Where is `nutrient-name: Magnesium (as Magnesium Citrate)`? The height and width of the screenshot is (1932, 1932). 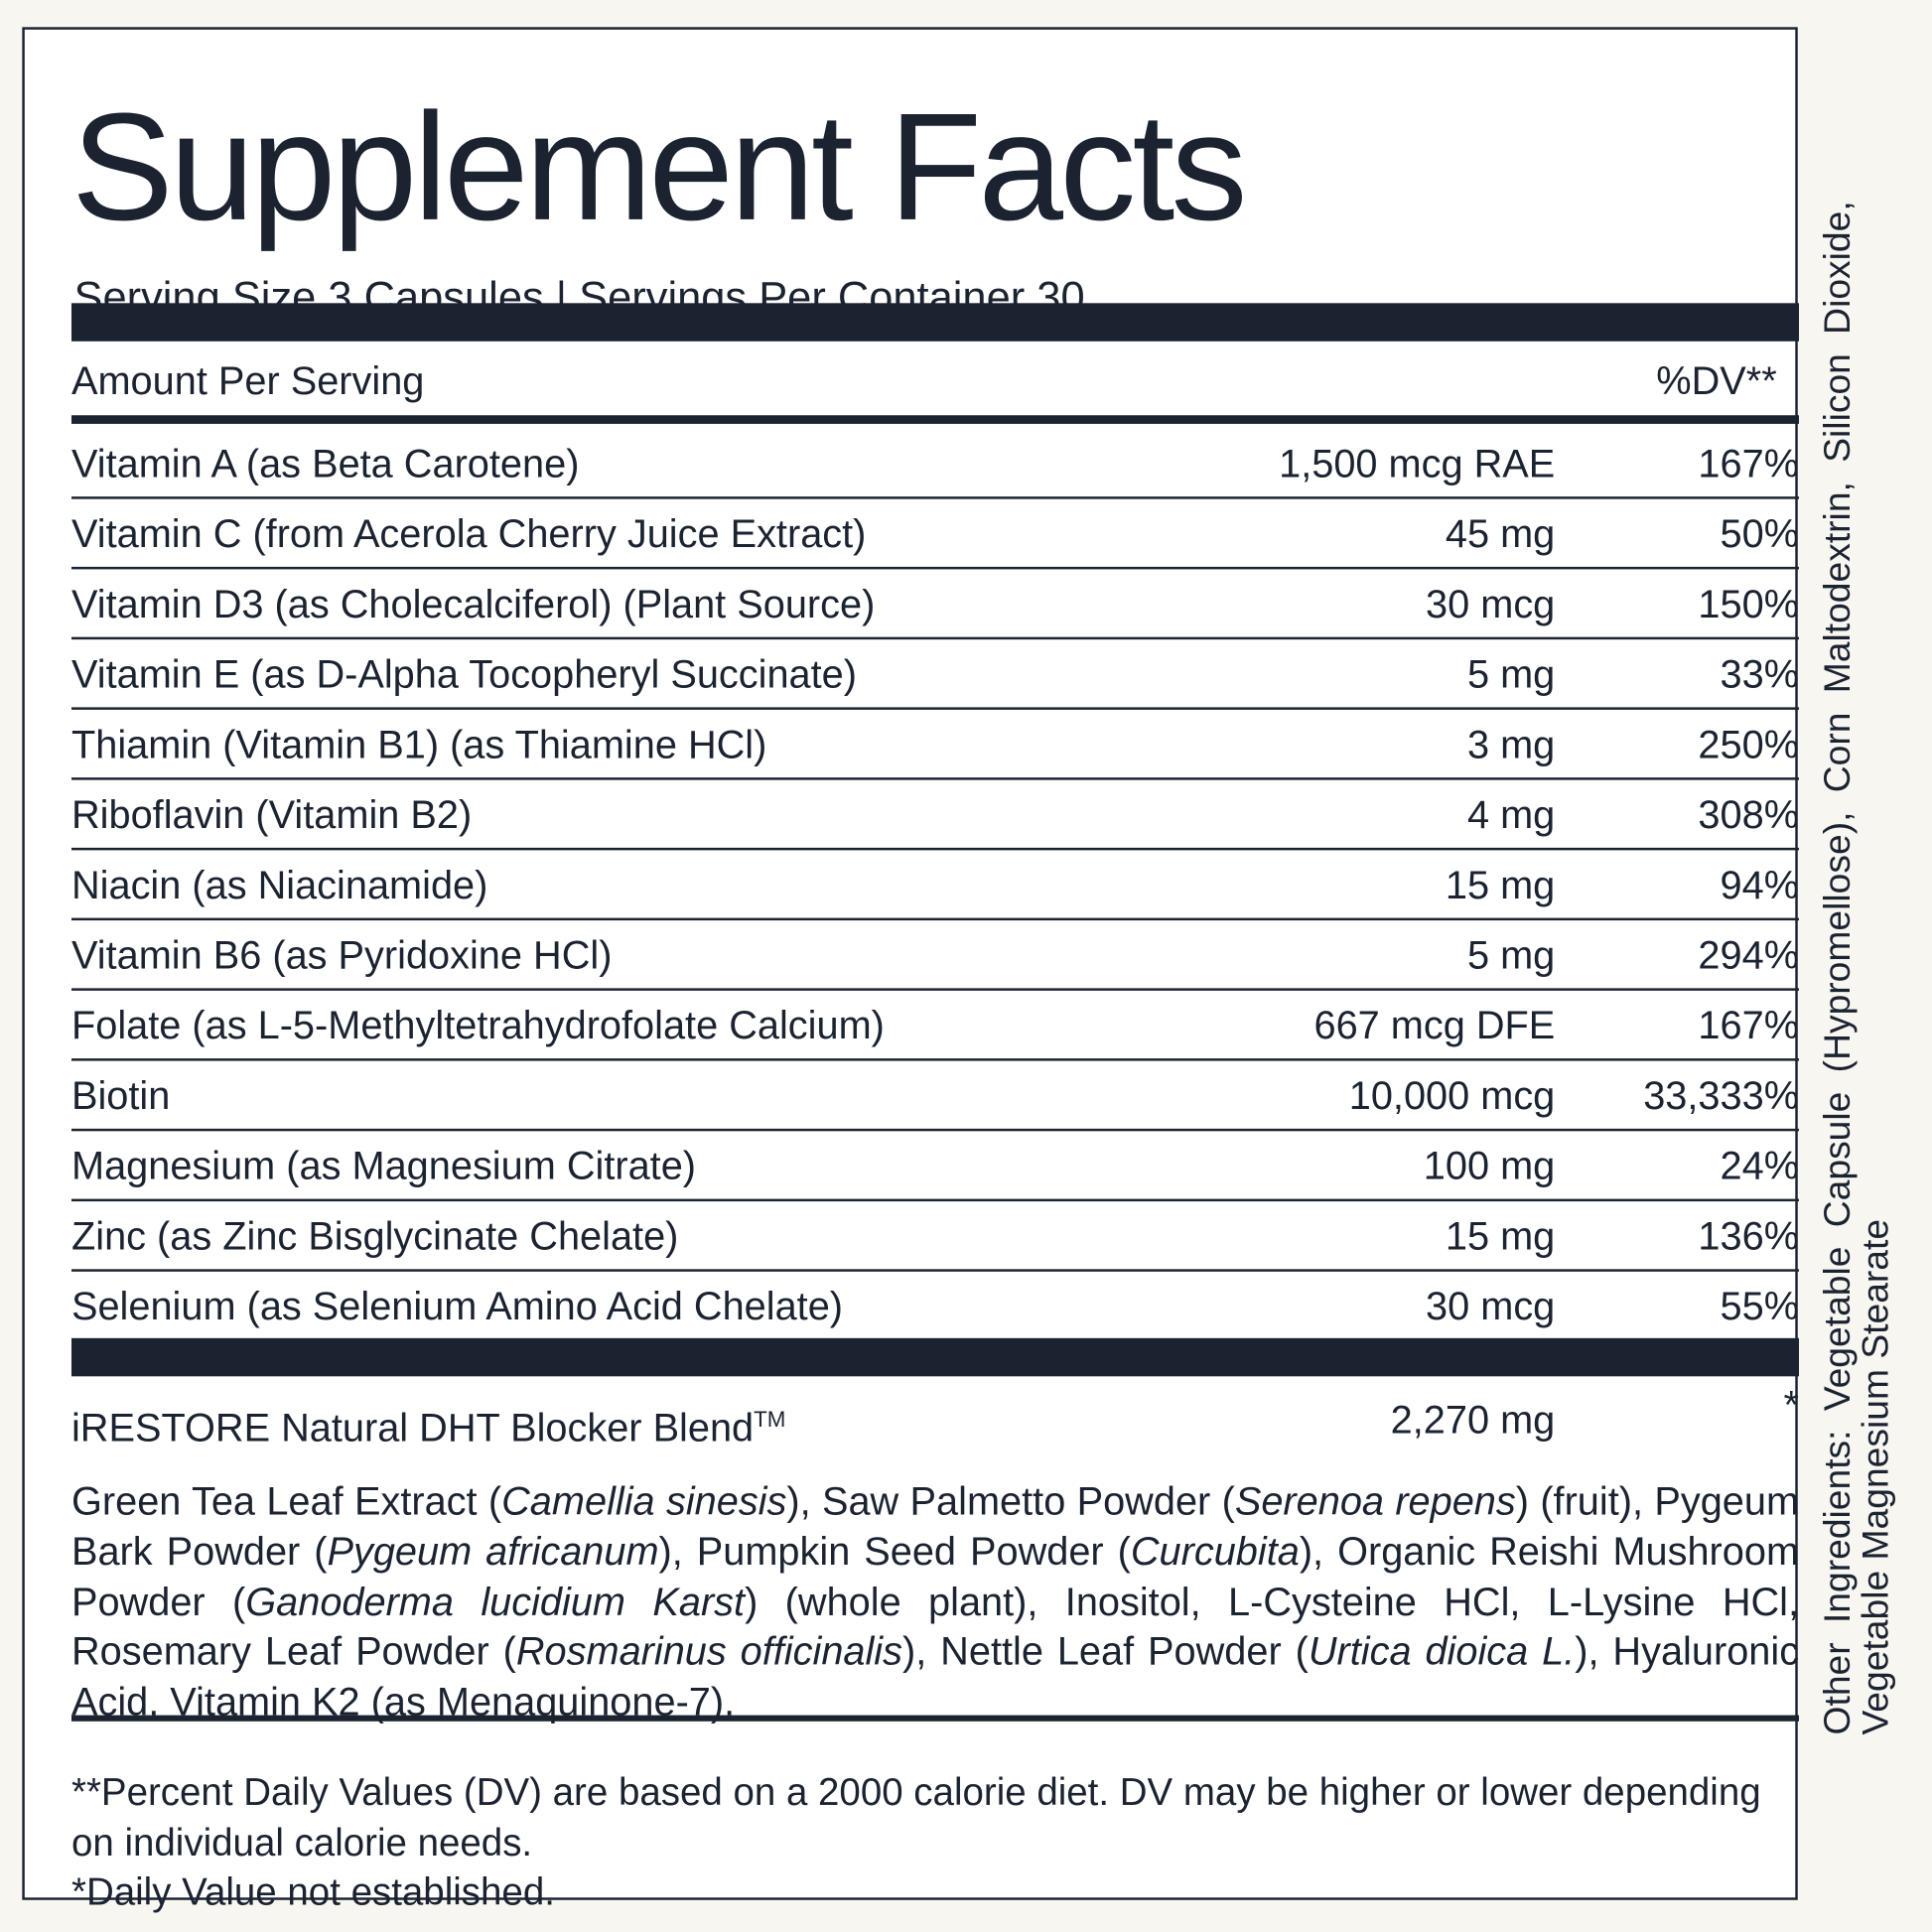
nutrient-name: Magnesium (as Magnesium Citrate) is located at coordinates (383, 1165).